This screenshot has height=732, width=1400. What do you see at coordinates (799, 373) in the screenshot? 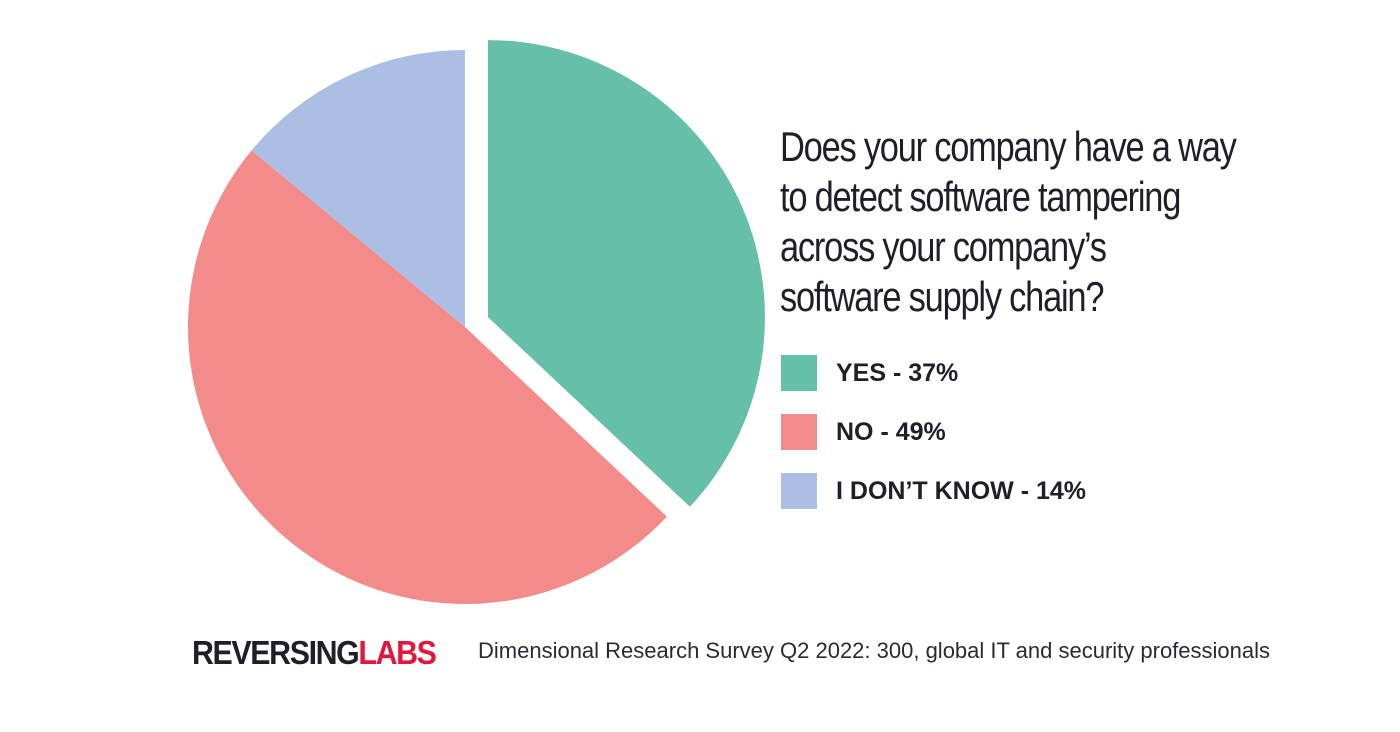
I see `legend-swatch-yes` at bounding box center [799, 373].